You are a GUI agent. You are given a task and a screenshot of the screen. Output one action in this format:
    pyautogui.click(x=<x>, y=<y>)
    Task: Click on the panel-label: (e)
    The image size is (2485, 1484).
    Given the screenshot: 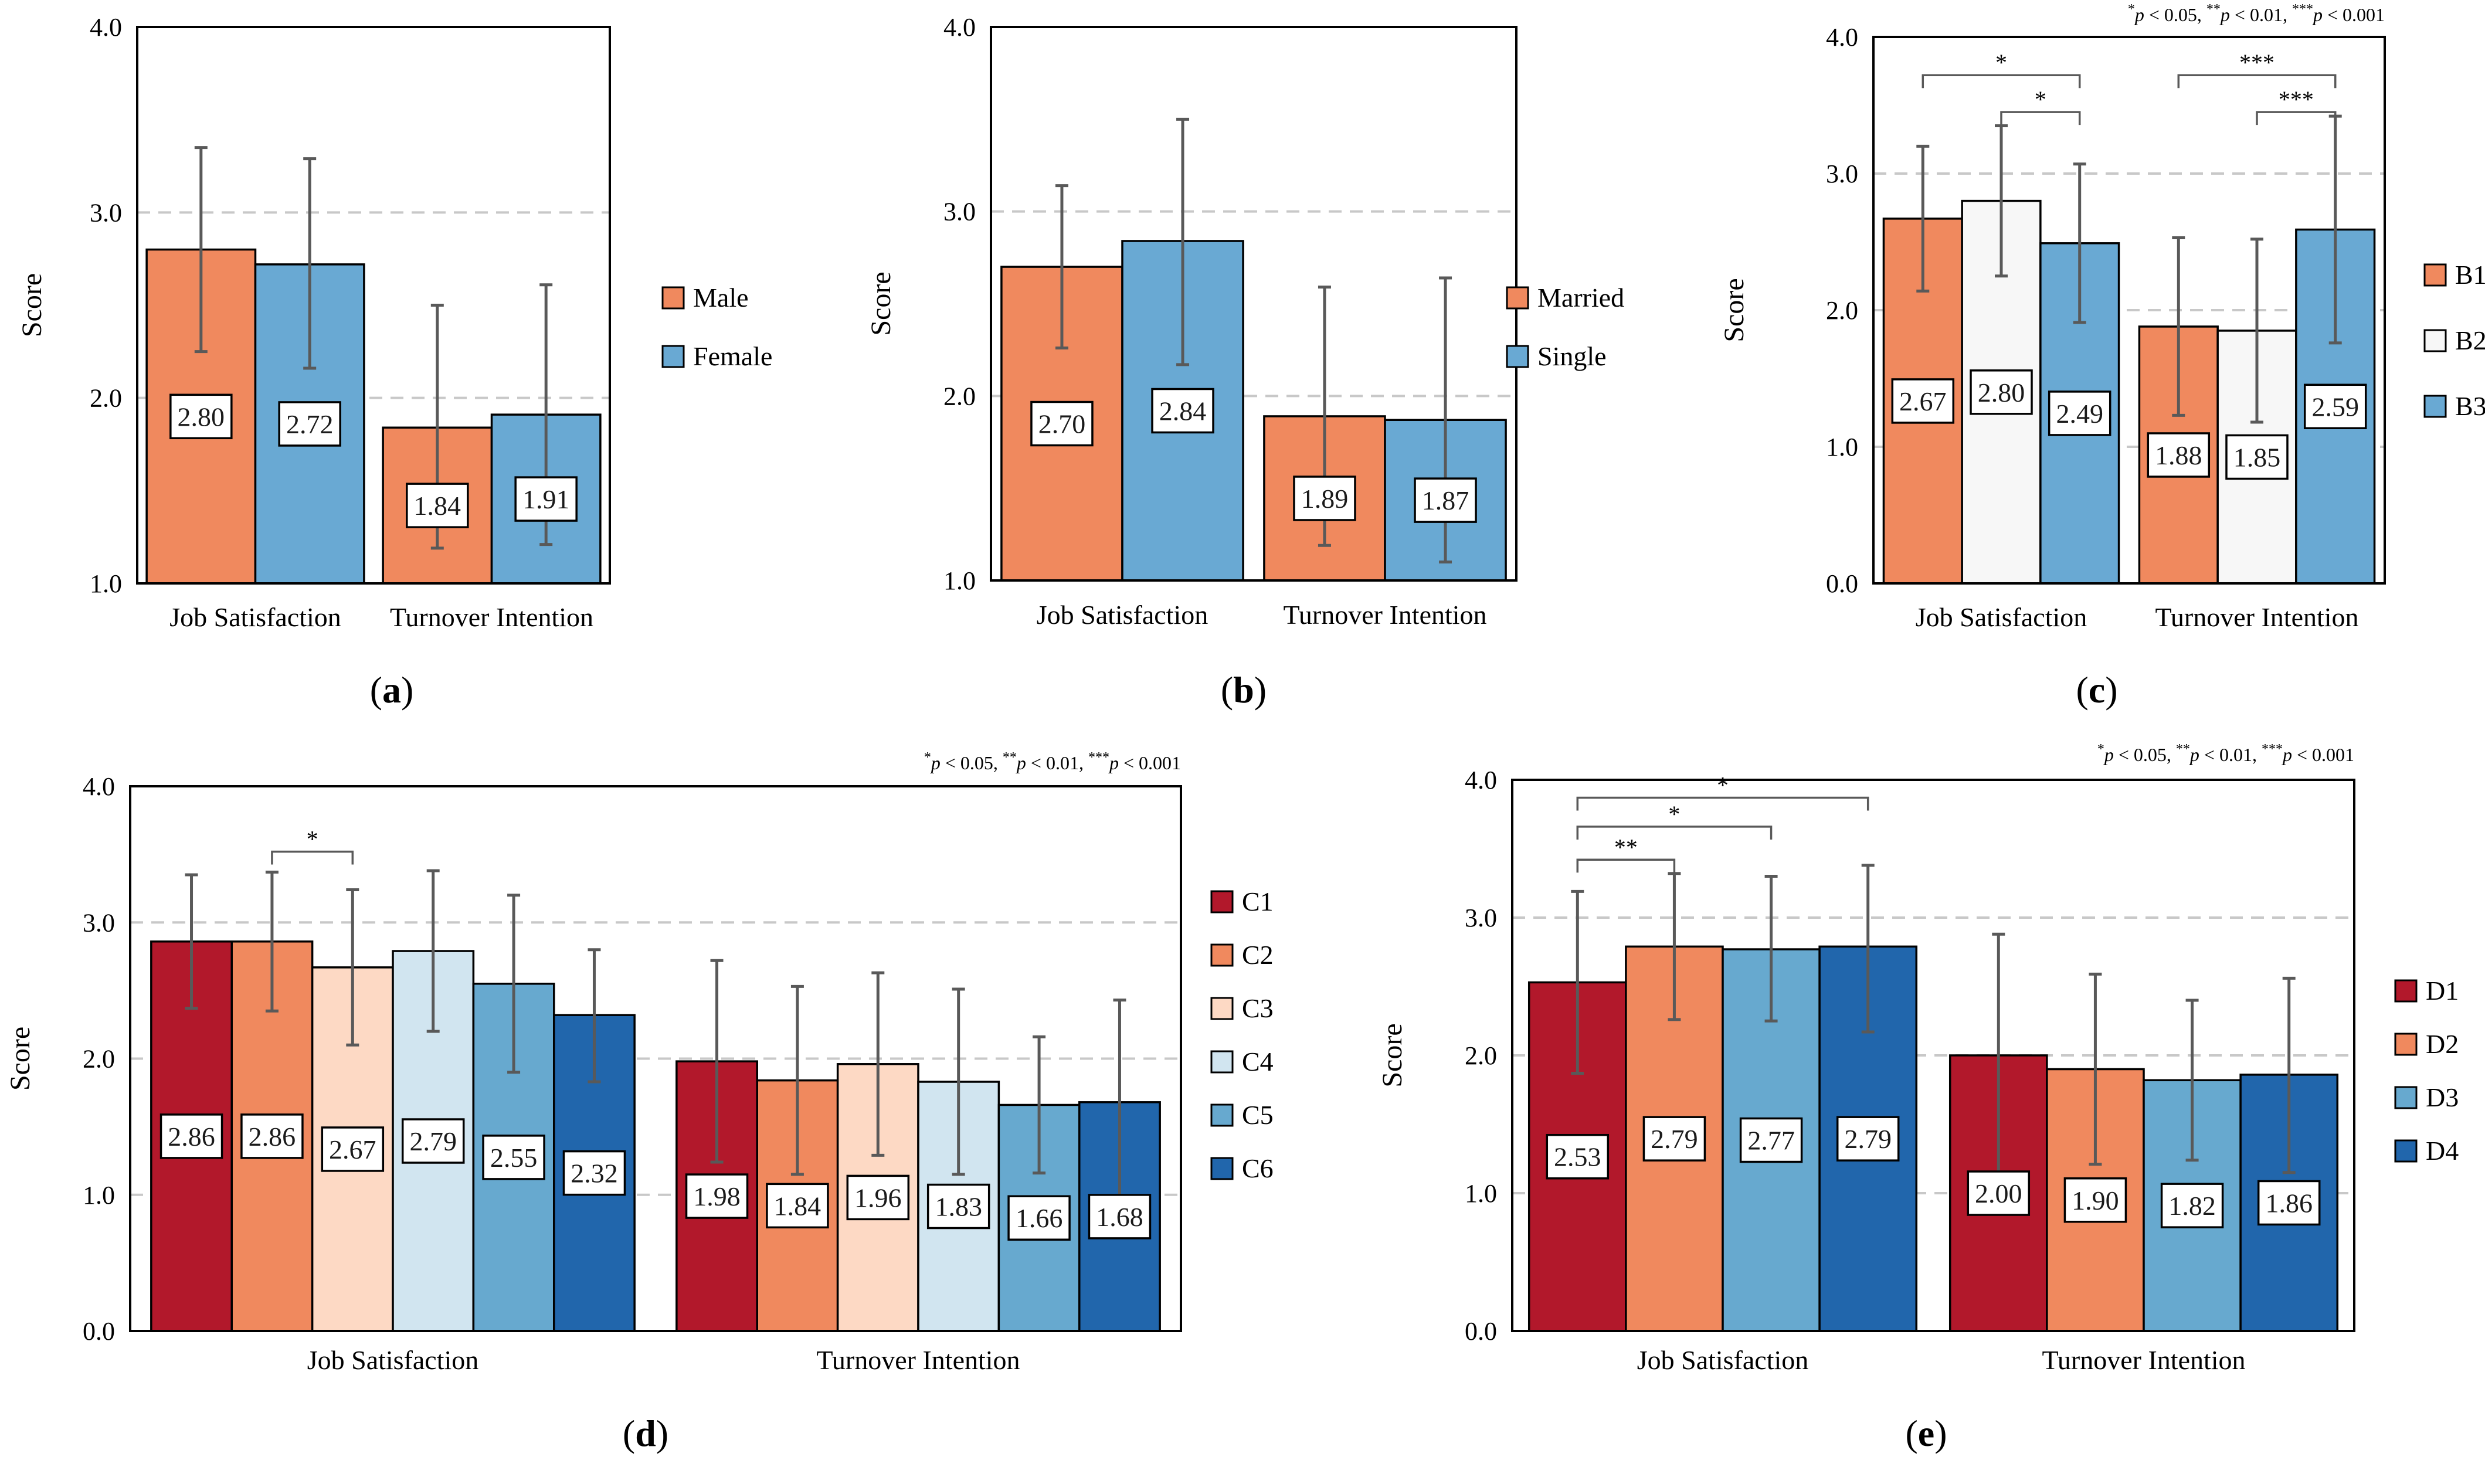 What is the action you would take?
    pyautogui.click(x=1926, y=1433)
    